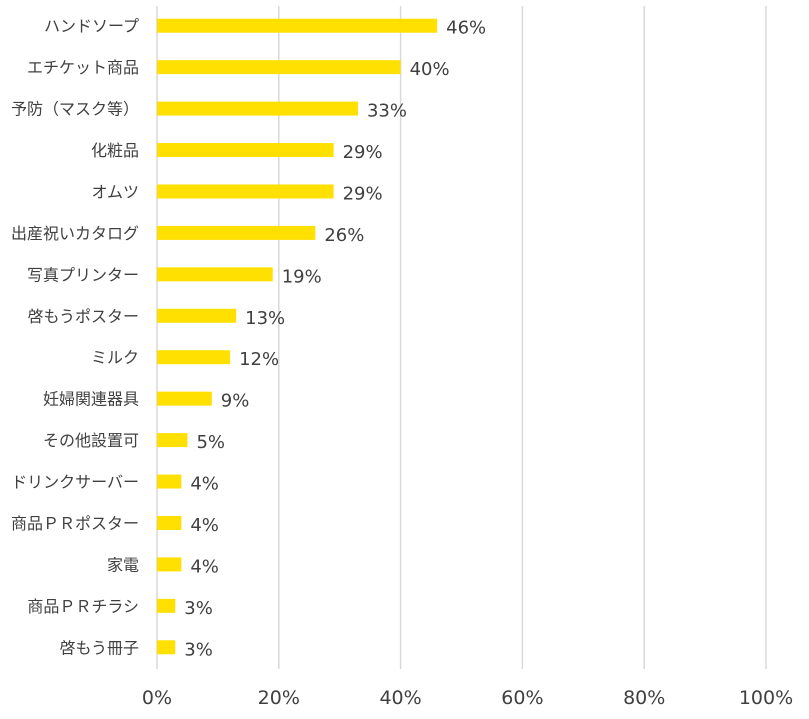 The image size is (809, 719). What do you see at coordinates (91, 26) in the screenshot?
I see `category-label: ハンドソープ` at bounding box center [91, 26].